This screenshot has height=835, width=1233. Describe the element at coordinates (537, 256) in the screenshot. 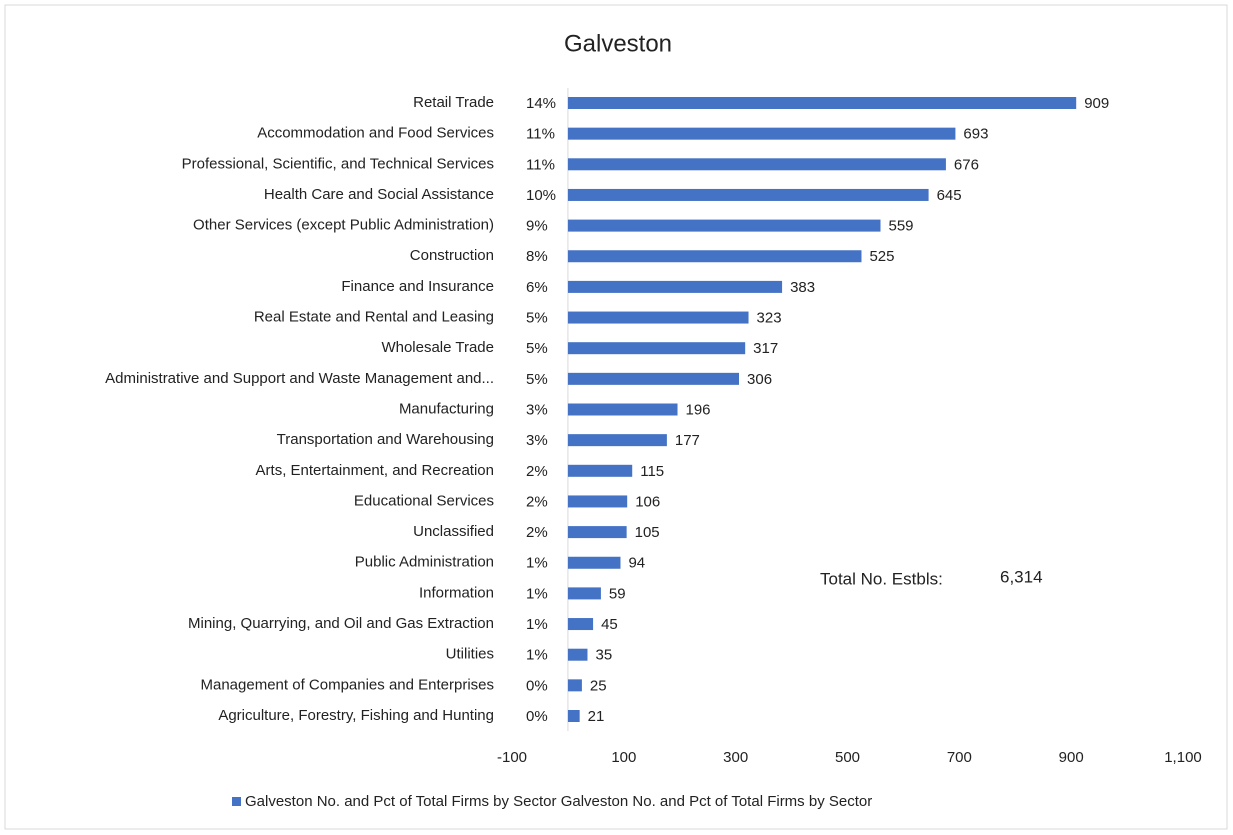

I see `percent-label: 8%` at that location.